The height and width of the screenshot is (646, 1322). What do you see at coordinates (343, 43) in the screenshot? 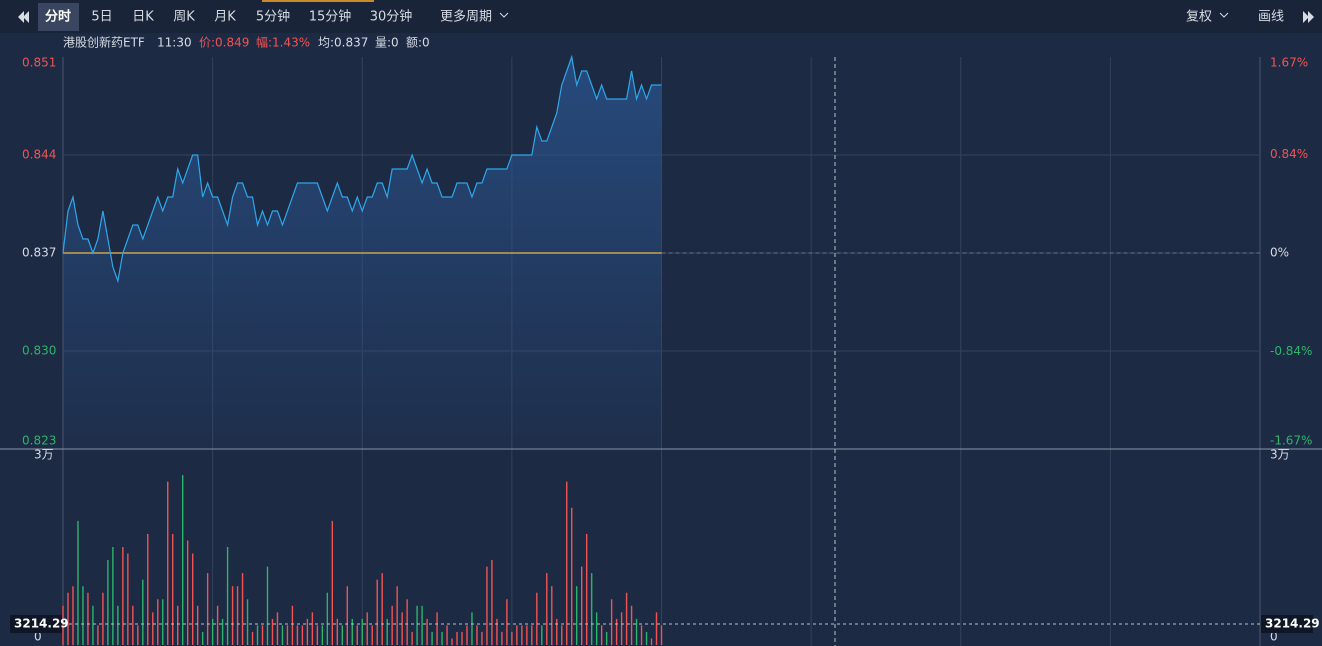
I see `average: 均:0.837` at bounding box center [343, 43].